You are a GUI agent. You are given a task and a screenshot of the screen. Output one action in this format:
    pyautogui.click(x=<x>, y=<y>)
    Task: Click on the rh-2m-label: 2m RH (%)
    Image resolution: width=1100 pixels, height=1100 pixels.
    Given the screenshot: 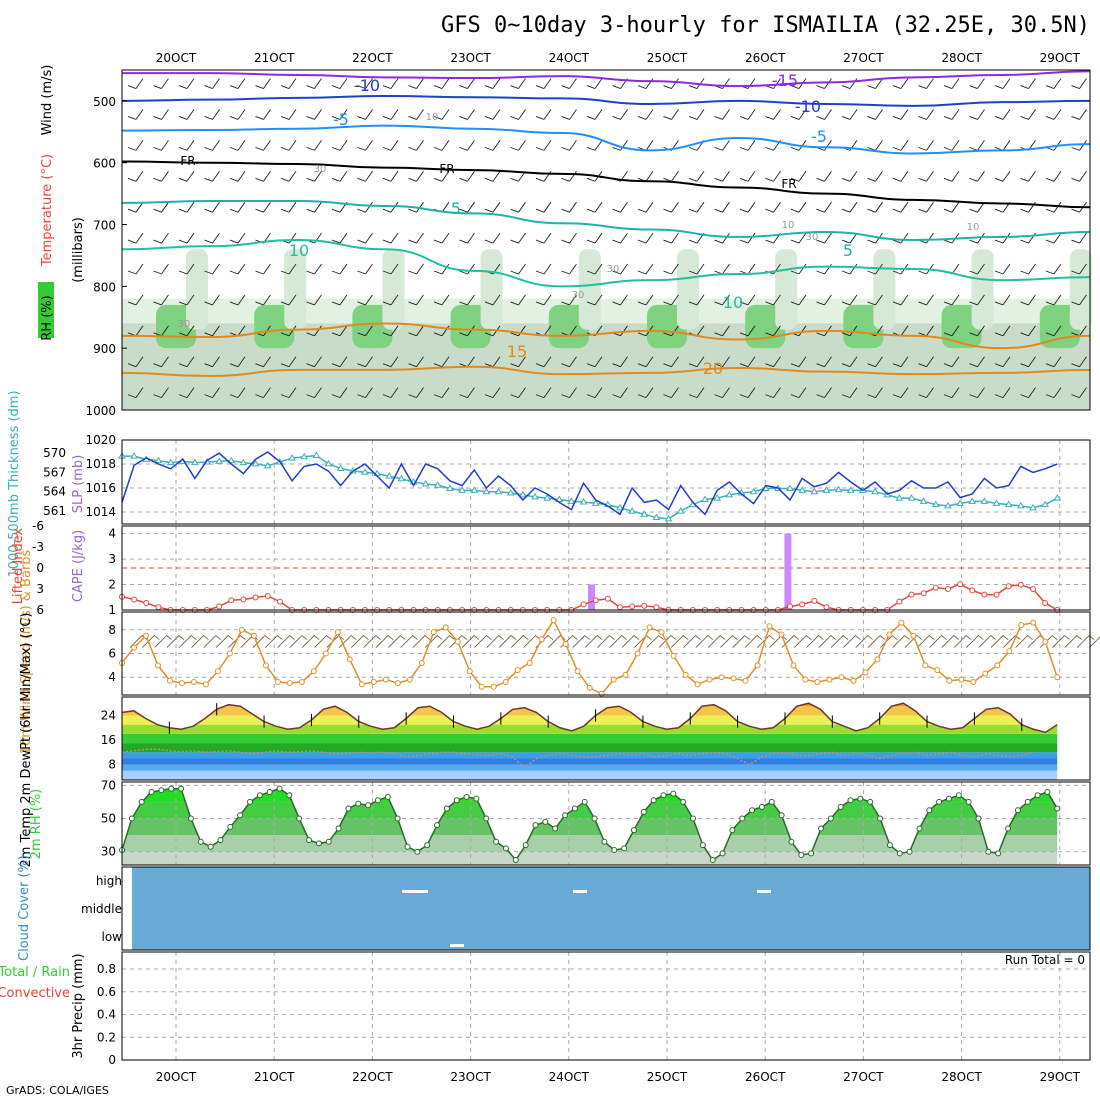 What is the action you would take?
    pyautogui.click(x=36, y=824)
    